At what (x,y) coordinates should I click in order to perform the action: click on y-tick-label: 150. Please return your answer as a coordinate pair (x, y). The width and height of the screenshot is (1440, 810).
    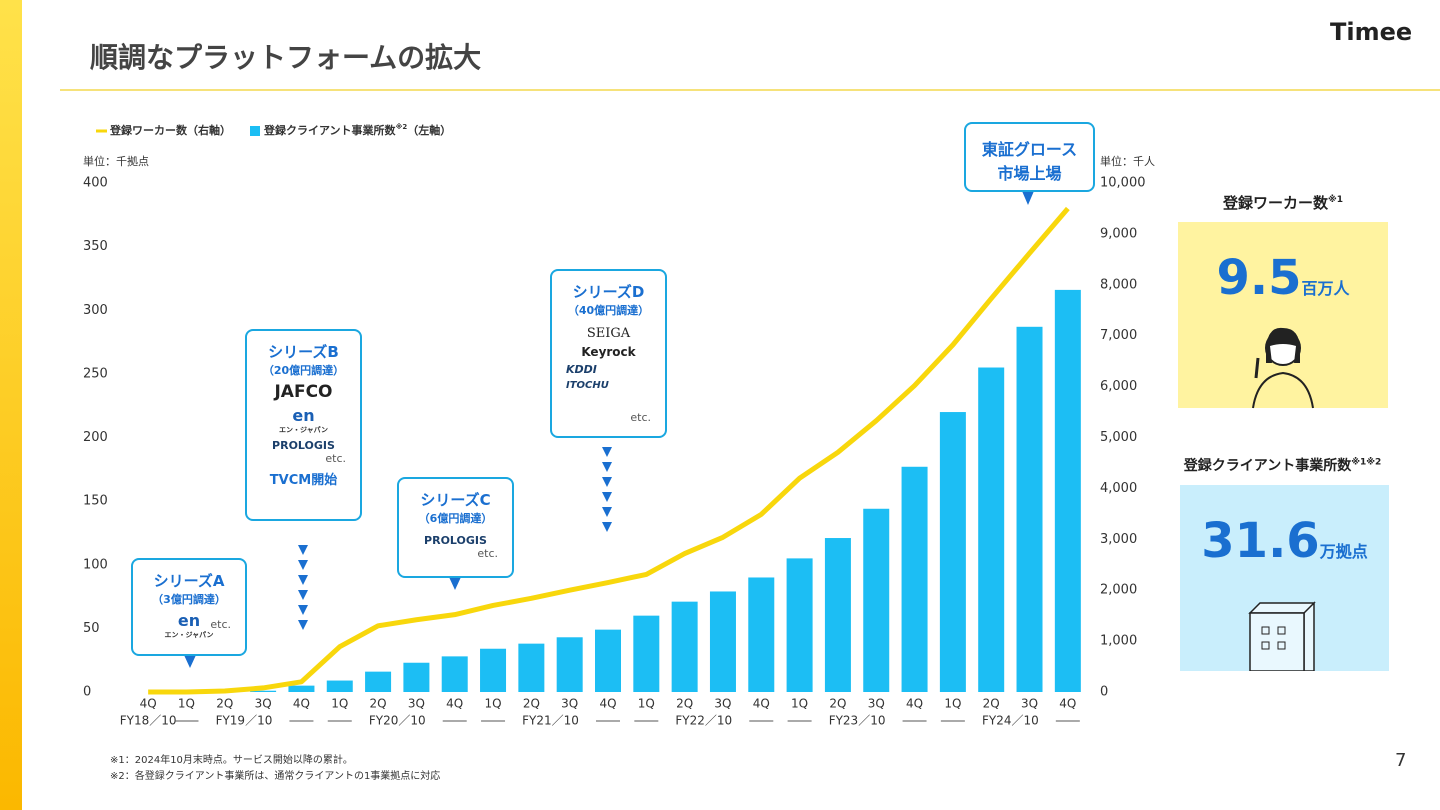
    Looking at the image, I should click on (95, 501).